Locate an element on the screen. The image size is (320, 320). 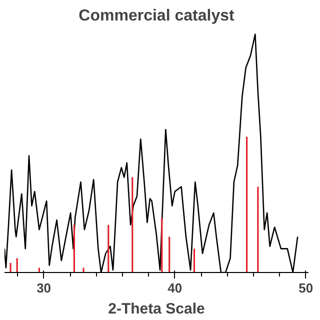
x-axis-title: 2-Theta Scale is located at coordinates (156, 309).